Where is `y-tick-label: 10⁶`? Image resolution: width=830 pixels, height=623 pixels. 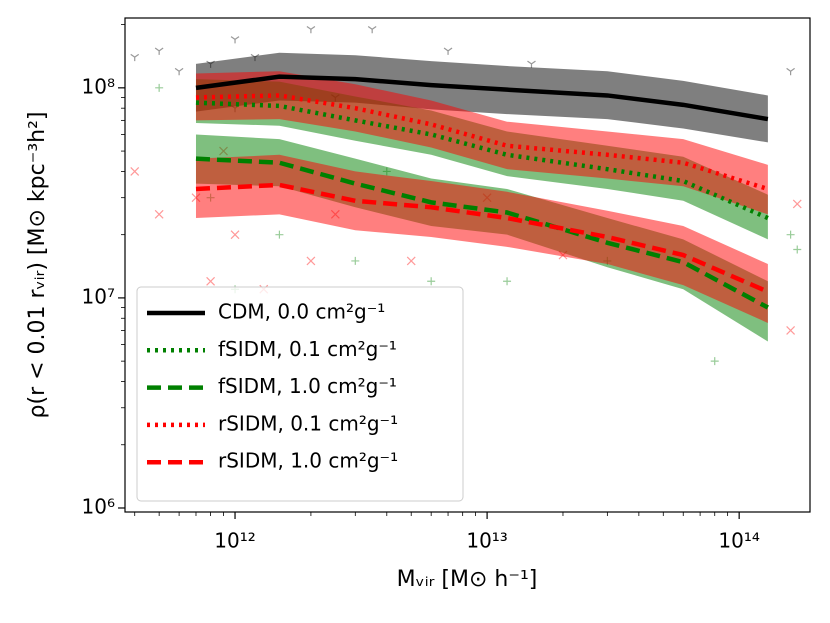 y-tick-label: 10⁶ is located at coordinates (98, 506).